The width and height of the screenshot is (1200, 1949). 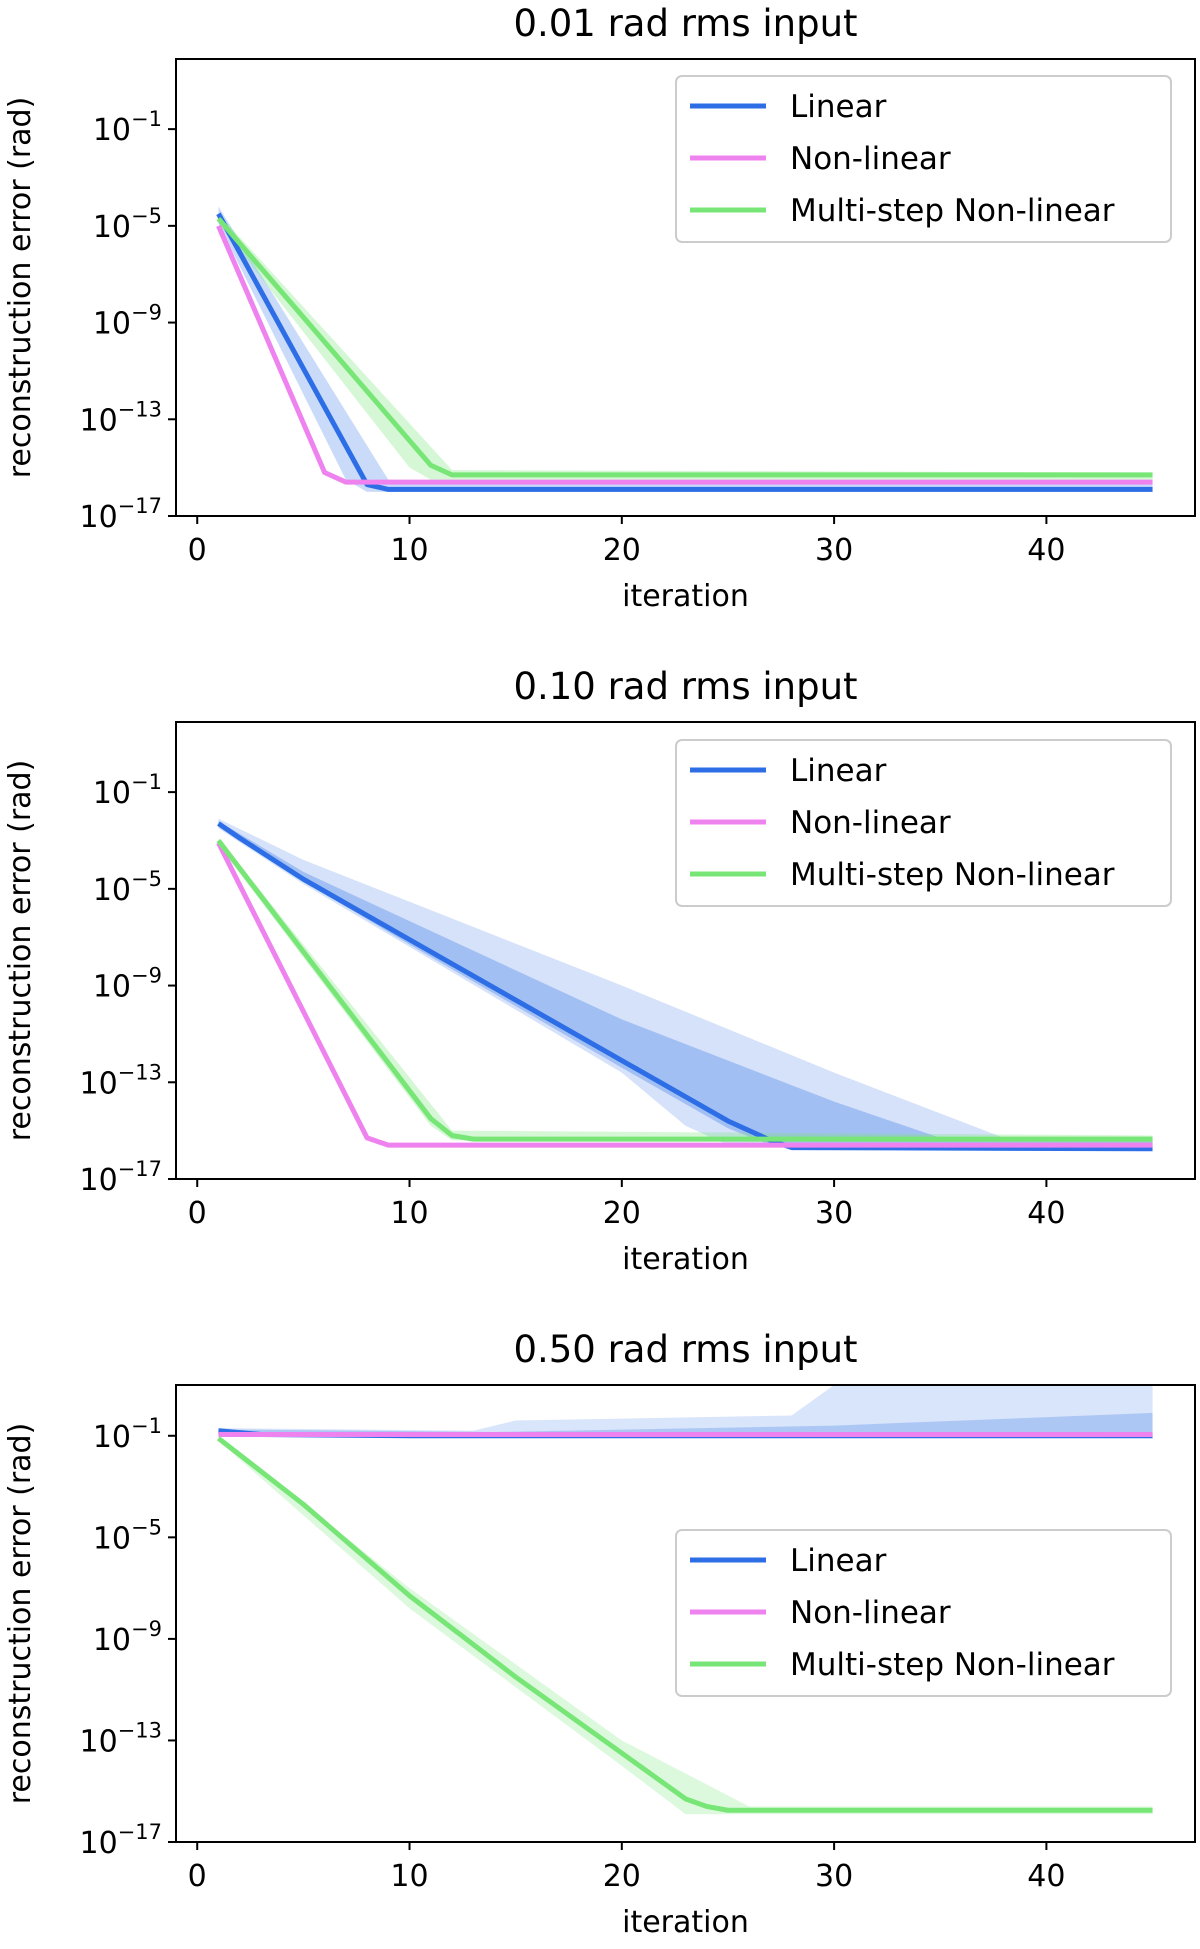 What do you see at coordinates (685, 1349) in the screenshot?
I see `chart-title: 0.50 rad rms input` at bounding box center [685, 1349].